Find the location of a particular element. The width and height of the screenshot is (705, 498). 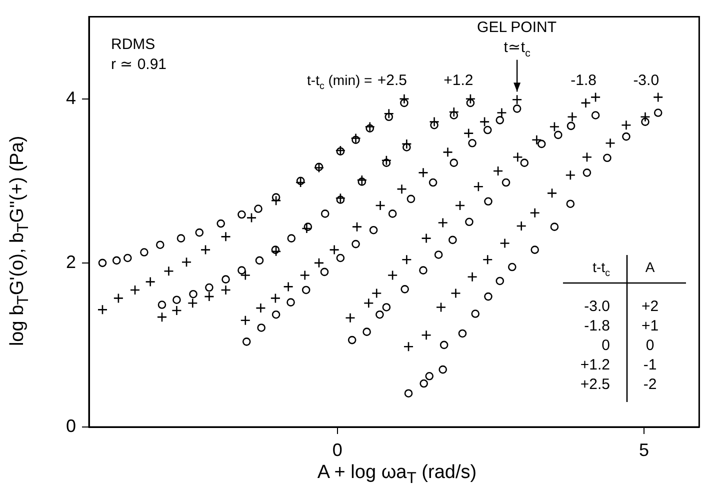

annotation: -2 is located at coordinates (650, 384).